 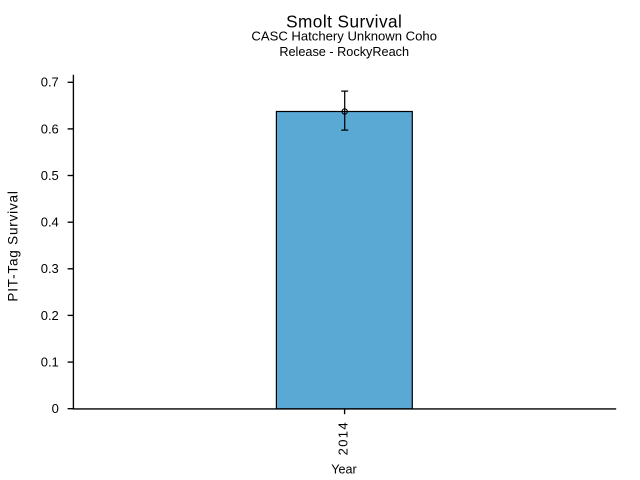 I want to click on svg-text: CASC Hatchery Unknown Coho, so click(x=344, y=36).